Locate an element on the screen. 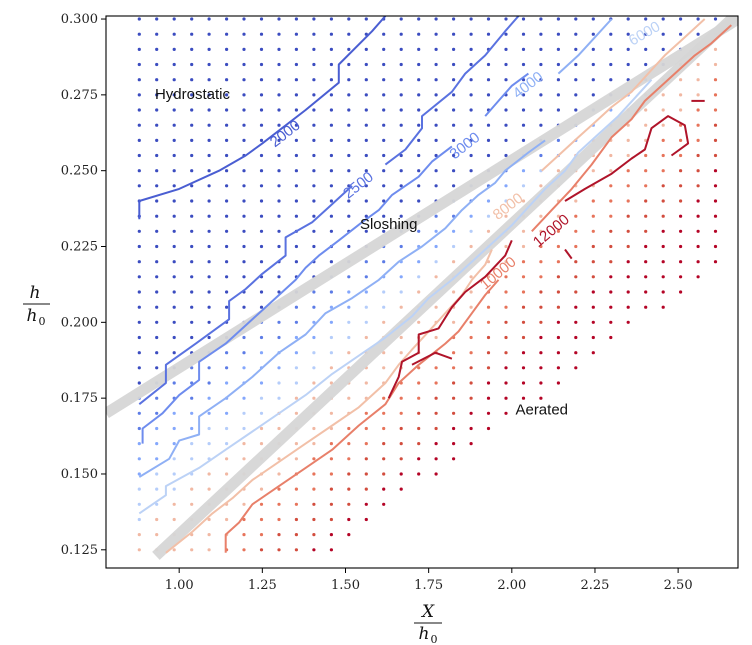 The width and height of the screenshot is (752, 645). x-axis-ticks: 1.00 1.25 1.50 1.75 2.00 2.25 2.50 is located at coordinates (429, 580).